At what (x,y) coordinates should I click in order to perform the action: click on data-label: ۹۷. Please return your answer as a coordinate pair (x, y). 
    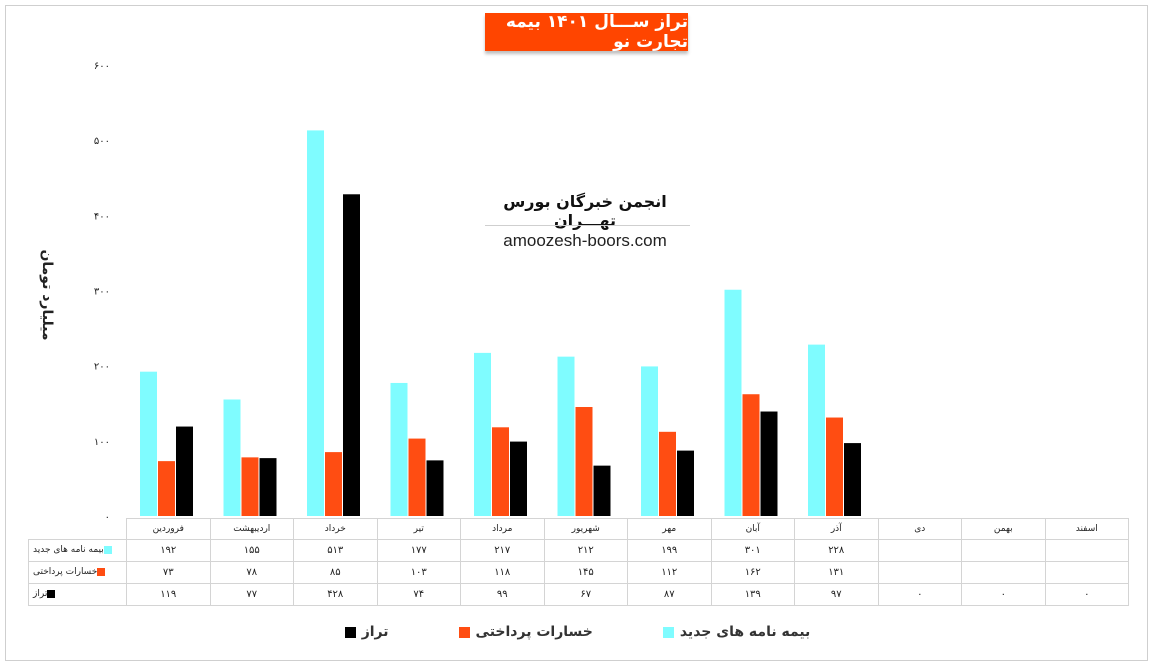
    Looking at the image, I should click on (836, 594).